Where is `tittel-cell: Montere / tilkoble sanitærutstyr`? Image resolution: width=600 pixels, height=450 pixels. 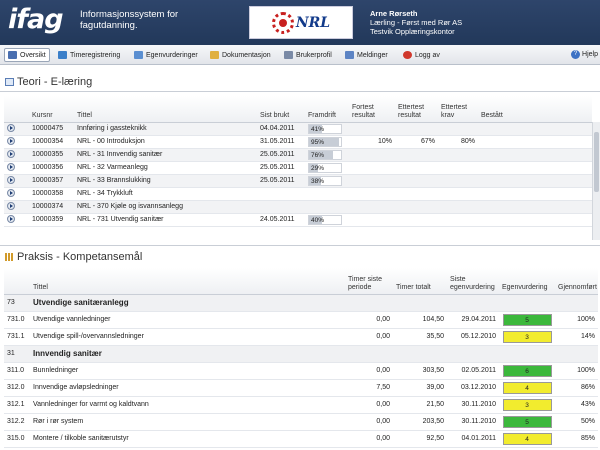
tittel-cell: Montere / tilkoble sanitærutstyr is located at coordinates (187, 439).